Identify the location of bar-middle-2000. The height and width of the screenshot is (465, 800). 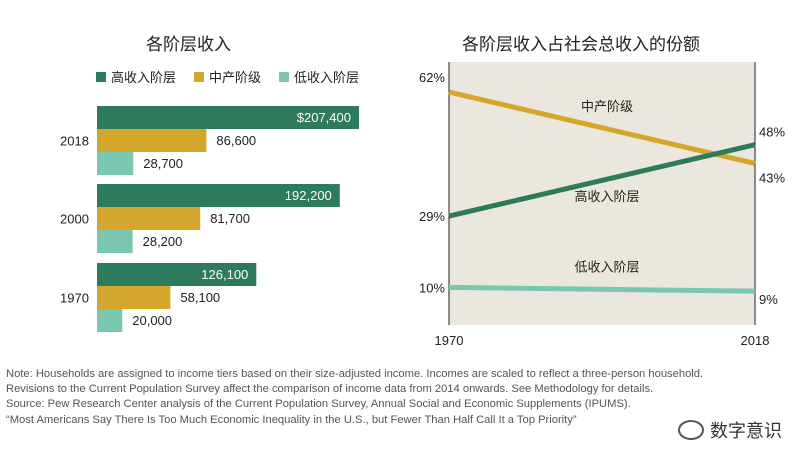
(149, 218).